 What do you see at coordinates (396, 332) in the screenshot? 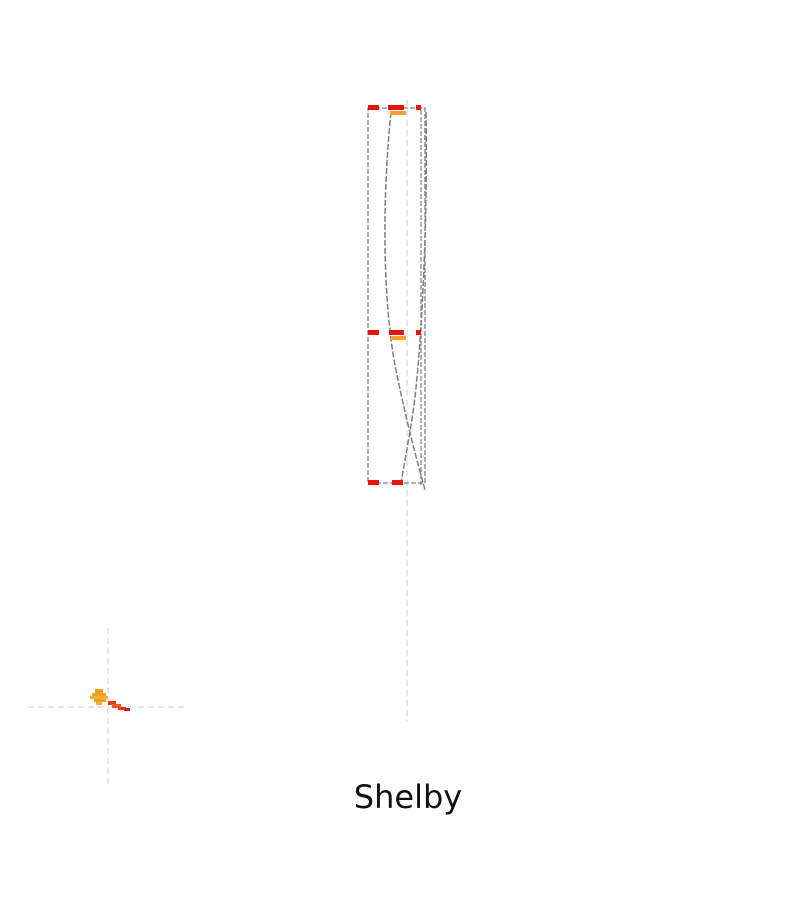
I see `marker-mid-center` at bounding box center [396, 332].